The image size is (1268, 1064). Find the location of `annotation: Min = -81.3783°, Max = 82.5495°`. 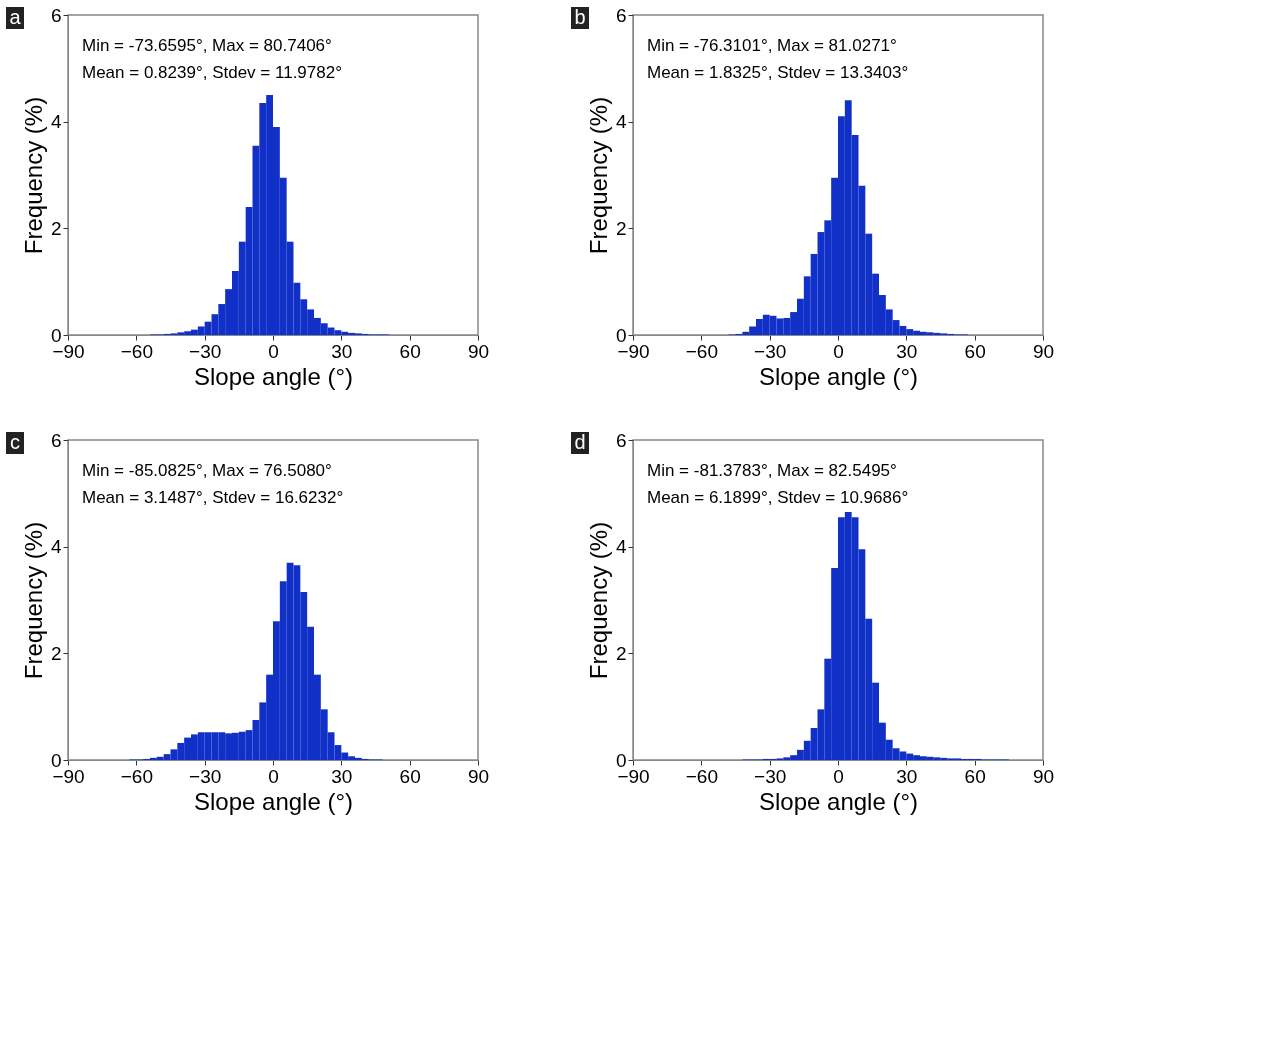

annotation: Min = -81.3783°, Max = 82.5495° is located at coordinates (772, 470).